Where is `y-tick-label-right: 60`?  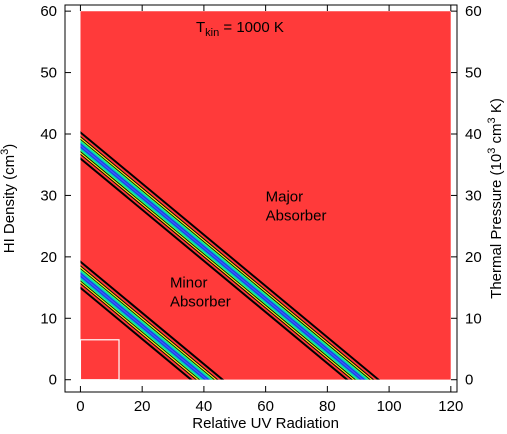
y-tick-label-right: 60 is located at coordinates (473, 11).